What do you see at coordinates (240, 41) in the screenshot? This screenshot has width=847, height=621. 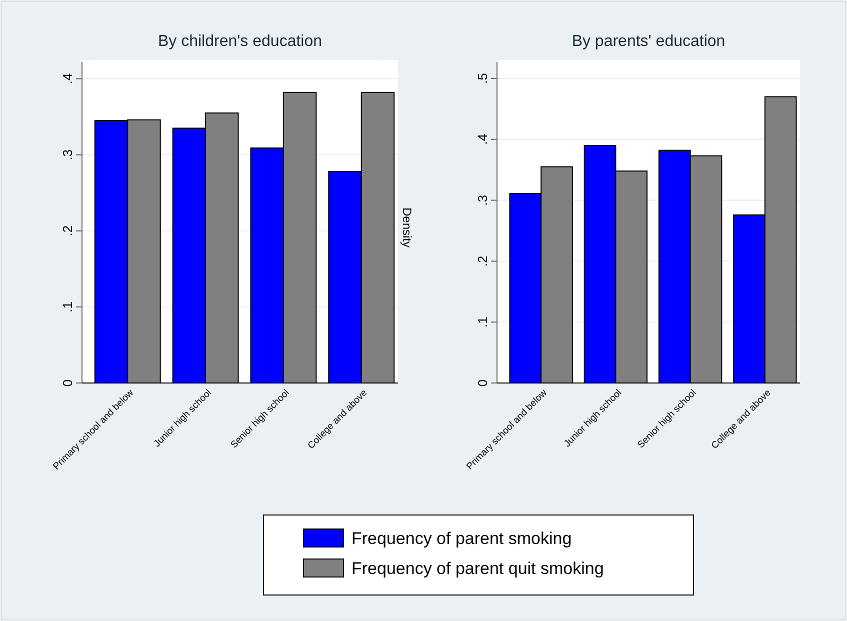 I see `chart-title: By children's education` at bounding box center [240, 41].